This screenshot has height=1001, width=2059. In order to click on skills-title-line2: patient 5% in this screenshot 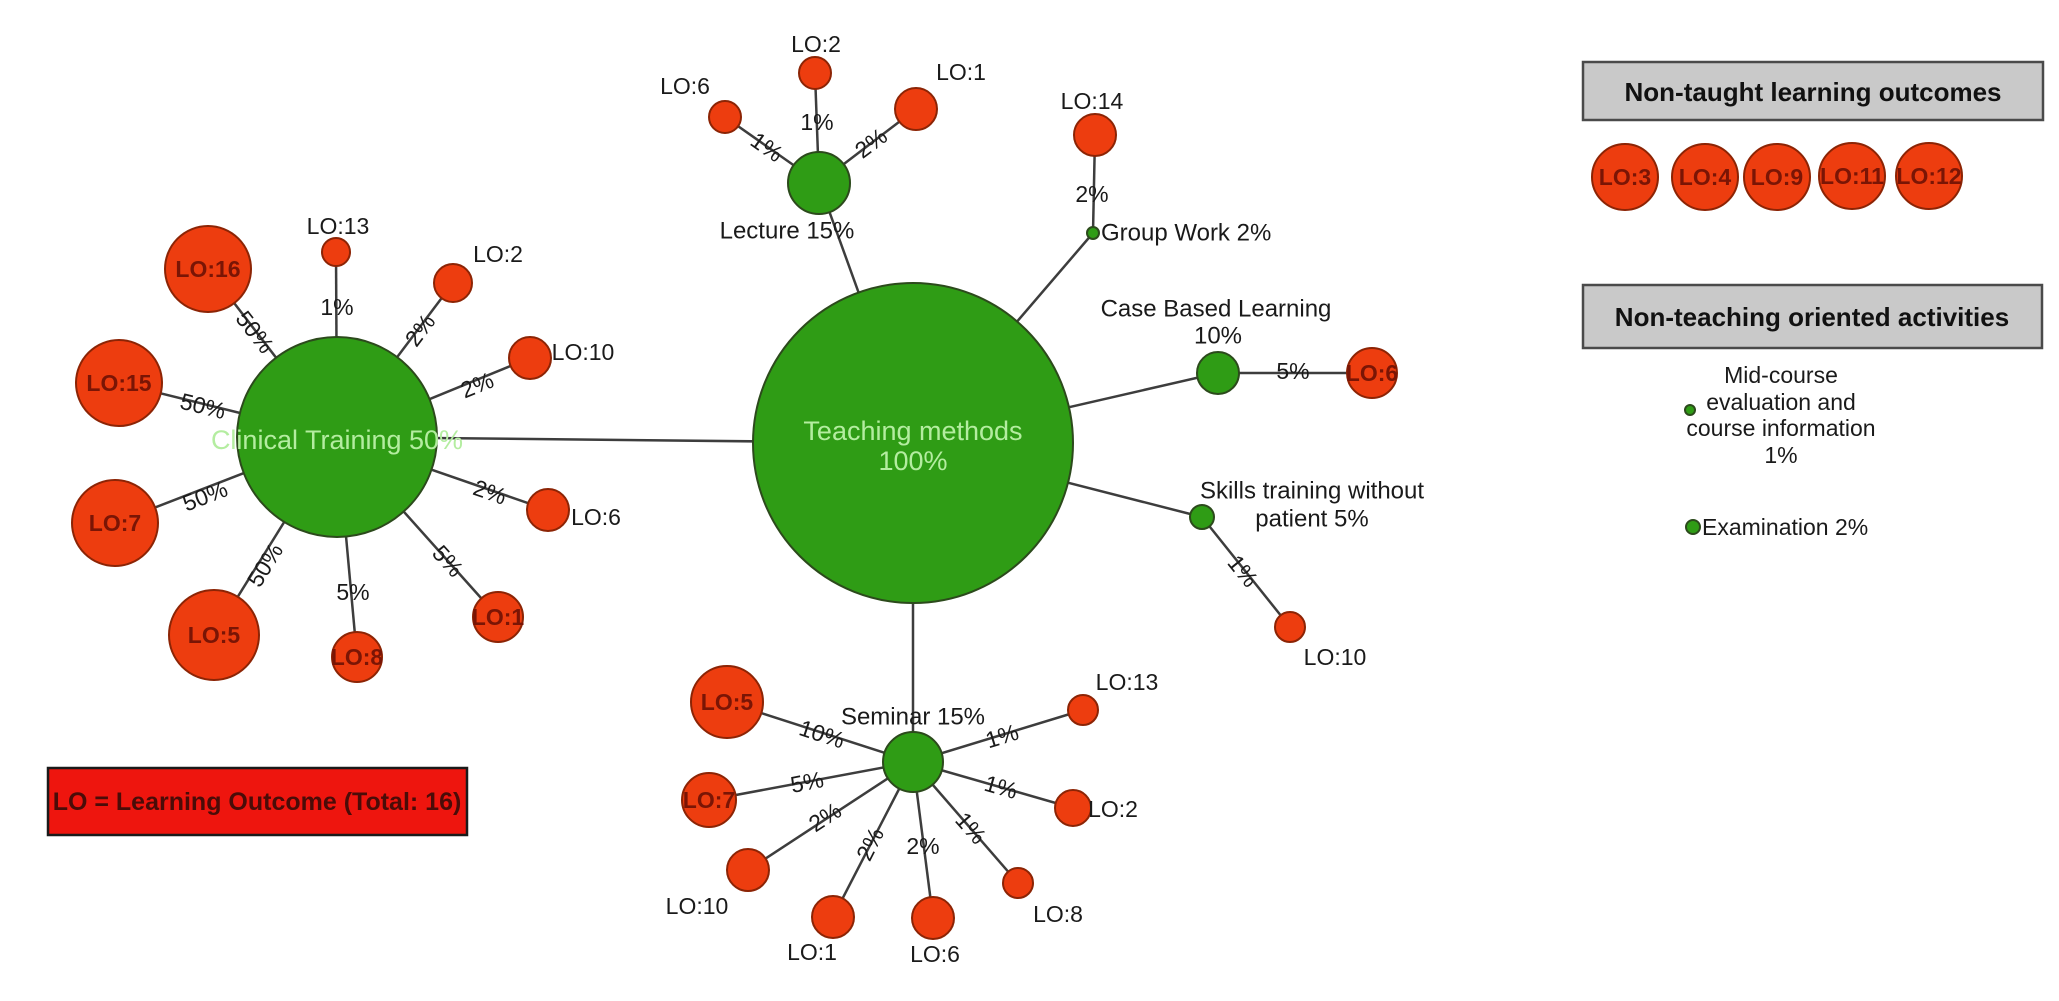, I will do `click(1311, 519)`.